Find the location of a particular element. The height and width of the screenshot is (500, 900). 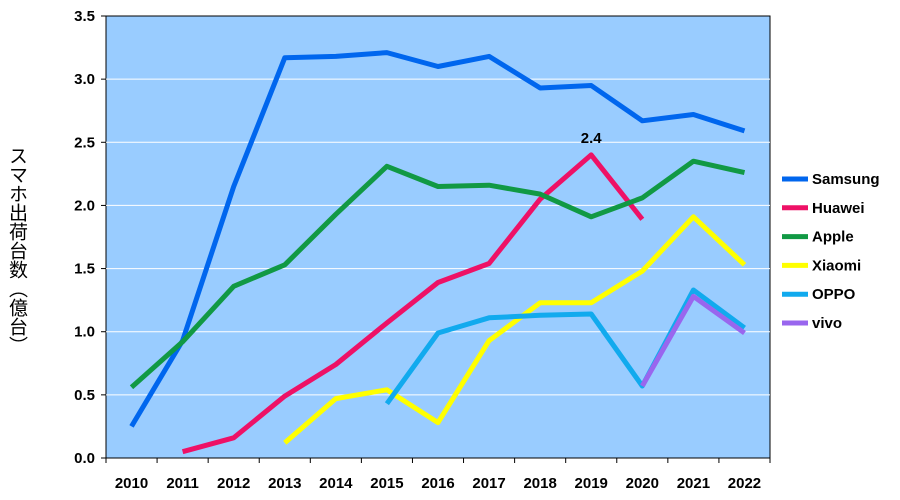

x-tick-label: 2021 is located at coordinates (693, 483).